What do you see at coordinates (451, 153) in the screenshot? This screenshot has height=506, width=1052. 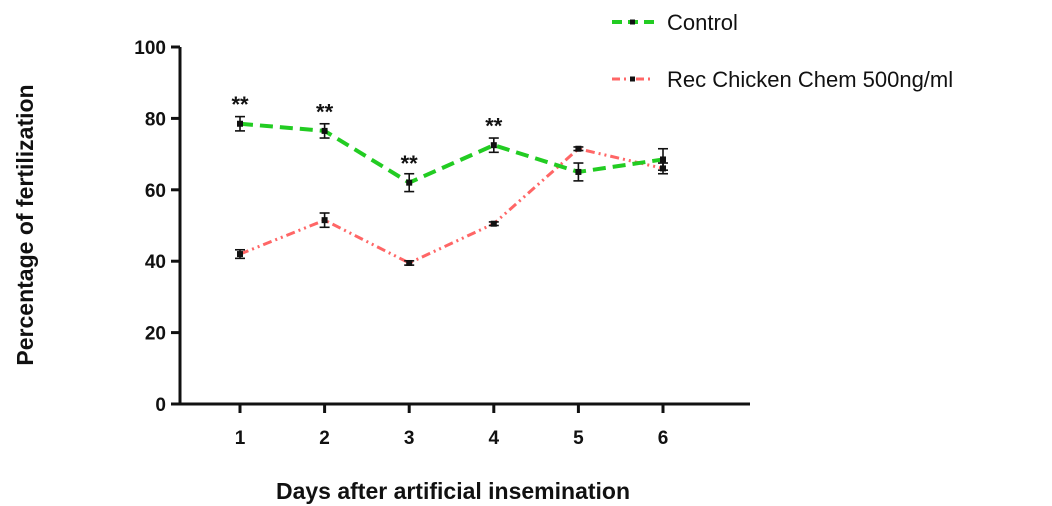 I see `series-line-control` at bounding box center [451, 153].